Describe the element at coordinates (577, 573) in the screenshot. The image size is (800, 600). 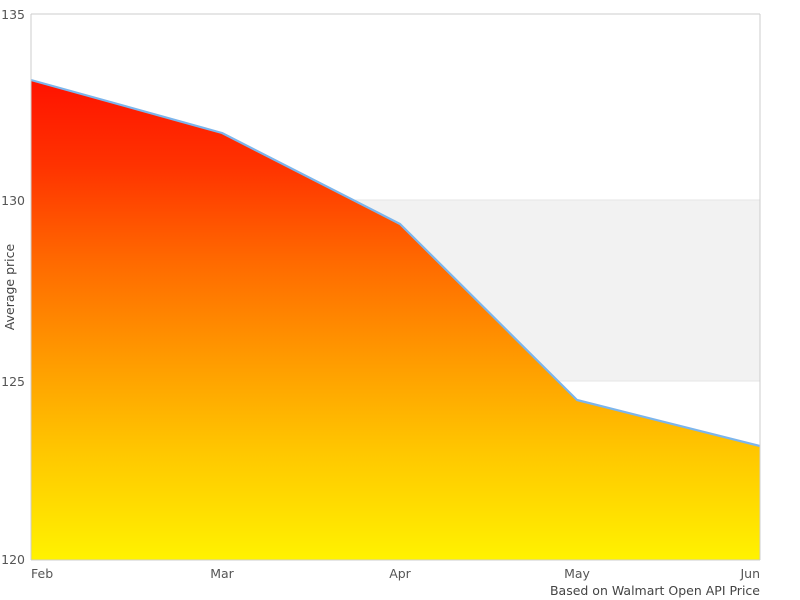
I see `x-tick-label-may: May` at that location.